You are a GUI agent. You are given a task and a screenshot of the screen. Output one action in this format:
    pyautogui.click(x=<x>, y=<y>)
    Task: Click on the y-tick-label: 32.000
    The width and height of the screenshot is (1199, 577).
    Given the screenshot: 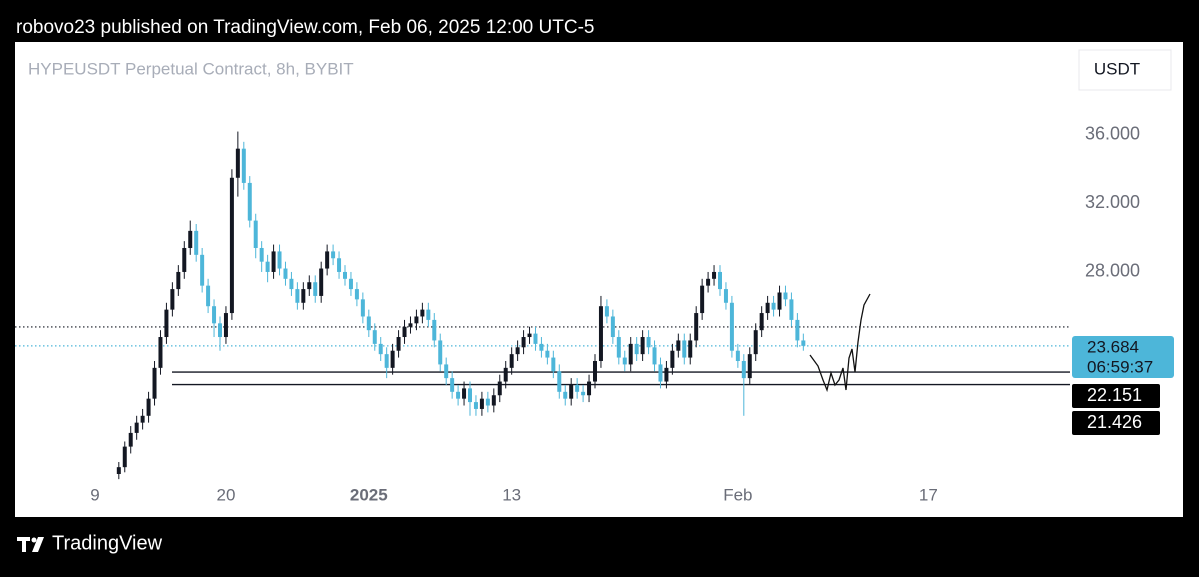 What is the action you would take?
    pyautogui.click(x=1112, y=202)
    